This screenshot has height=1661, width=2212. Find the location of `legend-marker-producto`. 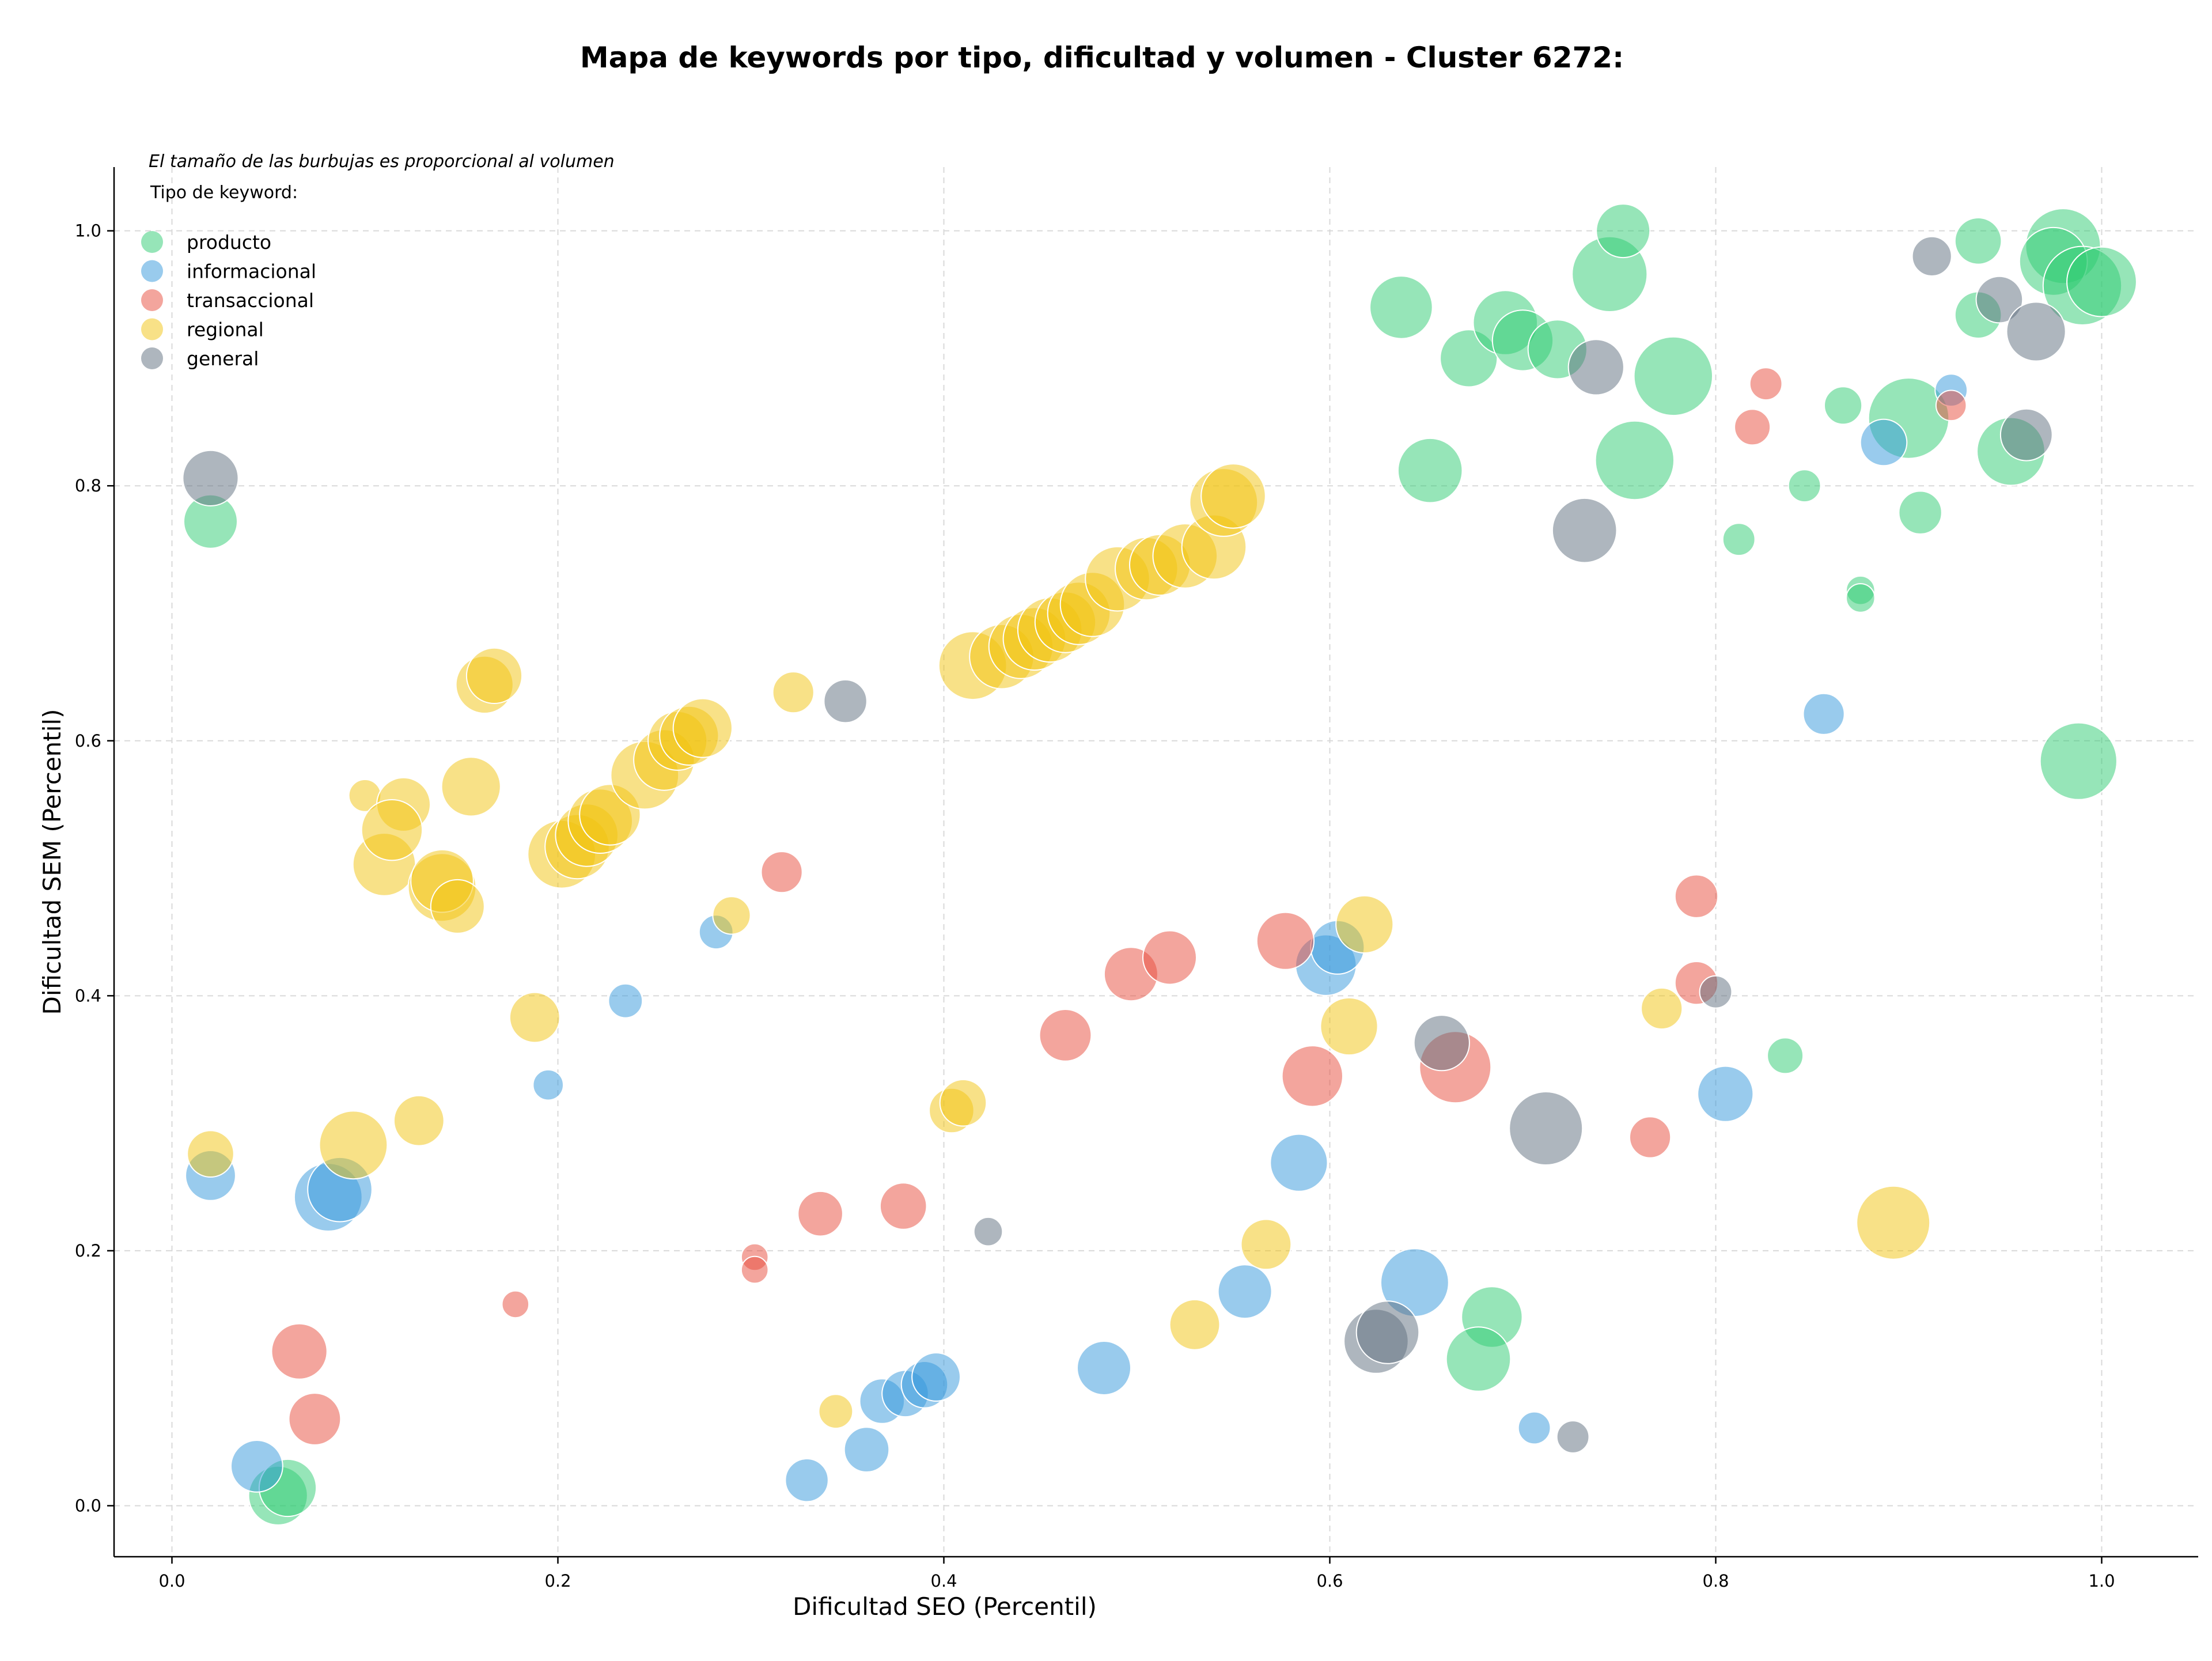

legend-marker-producto is located at coordinates (152, 242).